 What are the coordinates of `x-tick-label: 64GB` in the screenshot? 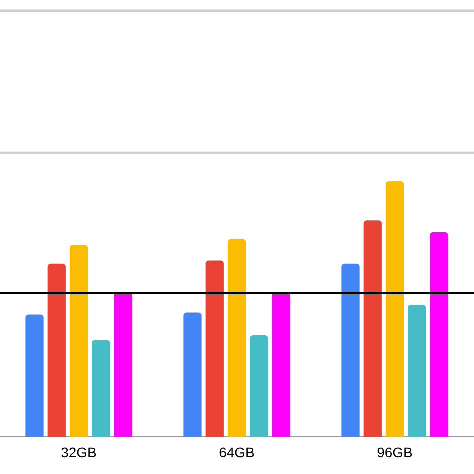 It's located at (237, 452).